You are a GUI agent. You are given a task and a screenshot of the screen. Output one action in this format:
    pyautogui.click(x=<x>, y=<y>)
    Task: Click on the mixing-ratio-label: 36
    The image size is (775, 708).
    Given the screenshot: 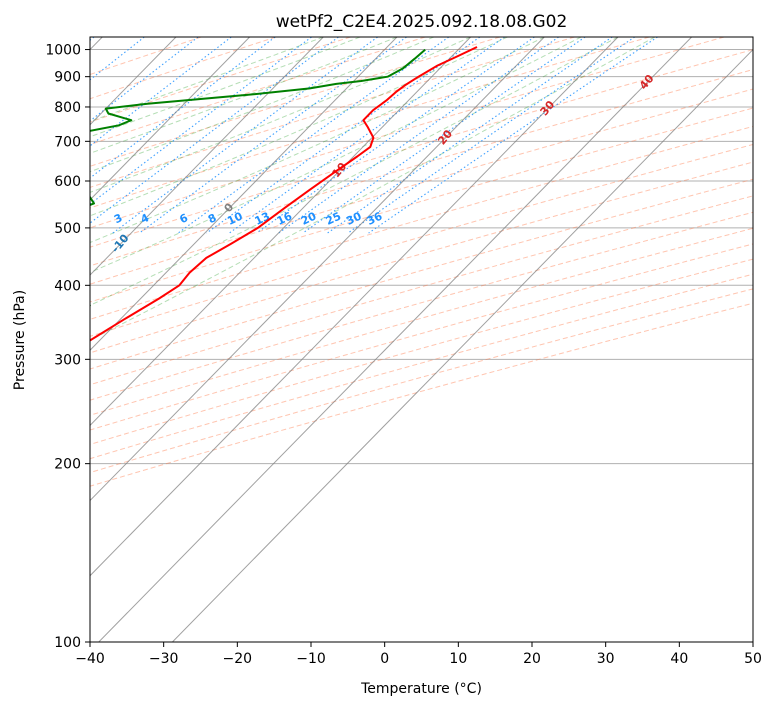 What is the action you would take?
    pyautogui.click(x=375, y=218)
    